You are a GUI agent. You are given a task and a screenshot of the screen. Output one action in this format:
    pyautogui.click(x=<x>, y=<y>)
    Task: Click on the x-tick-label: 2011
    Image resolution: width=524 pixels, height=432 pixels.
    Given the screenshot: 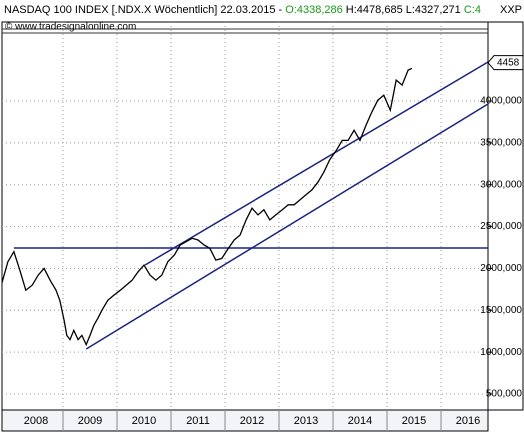 What is the action you would take?
    pyautogui.click(x=198, y=421)
    